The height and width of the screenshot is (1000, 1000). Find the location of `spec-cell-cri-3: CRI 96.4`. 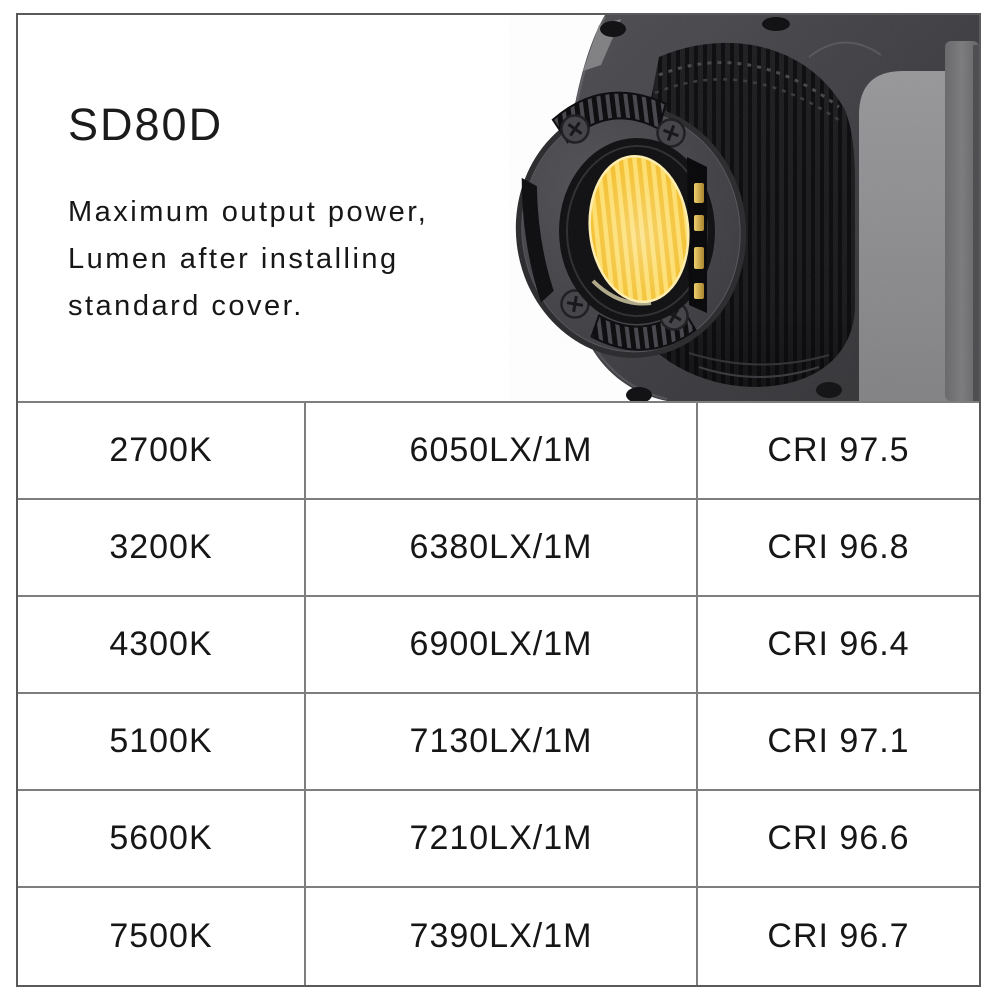

spec-cell-cri-3: CRI 96.4 is located at coordinates (838, 645).